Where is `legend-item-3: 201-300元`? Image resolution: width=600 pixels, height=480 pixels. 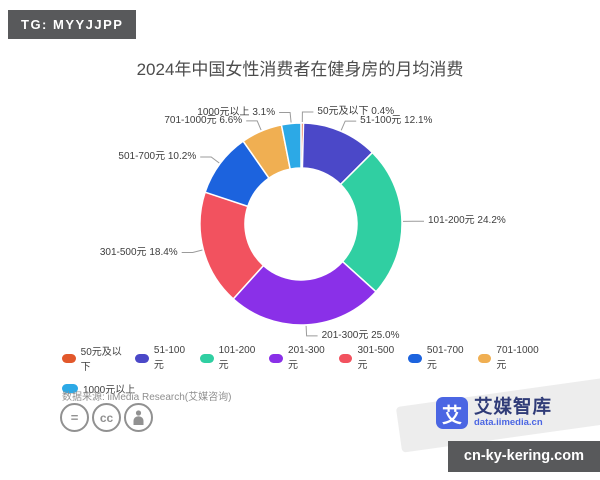 legend-item-3: 201-300元 is located at coordinates (298, 358).